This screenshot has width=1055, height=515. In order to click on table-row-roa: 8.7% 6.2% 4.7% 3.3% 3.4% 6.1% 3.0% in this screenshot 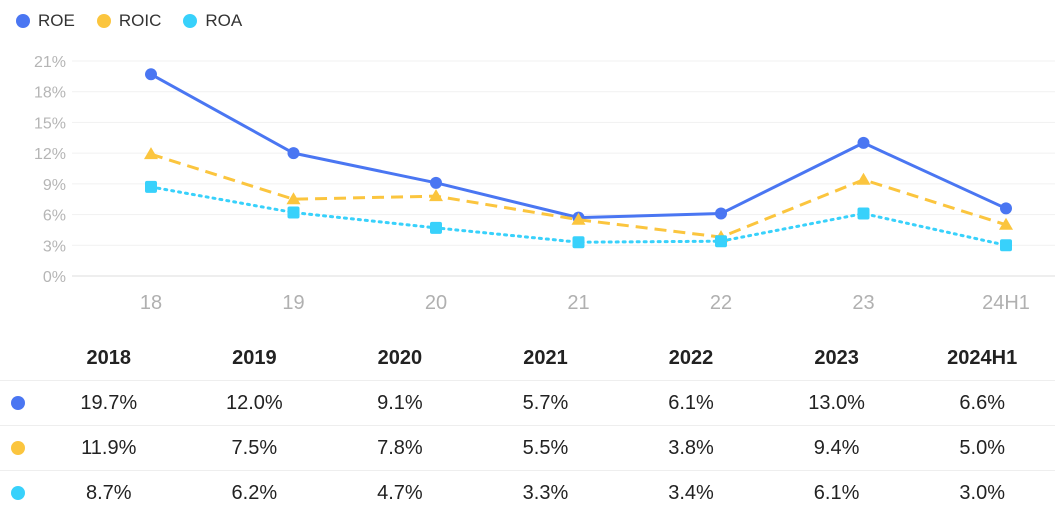, I will do `click(527, 493)`.